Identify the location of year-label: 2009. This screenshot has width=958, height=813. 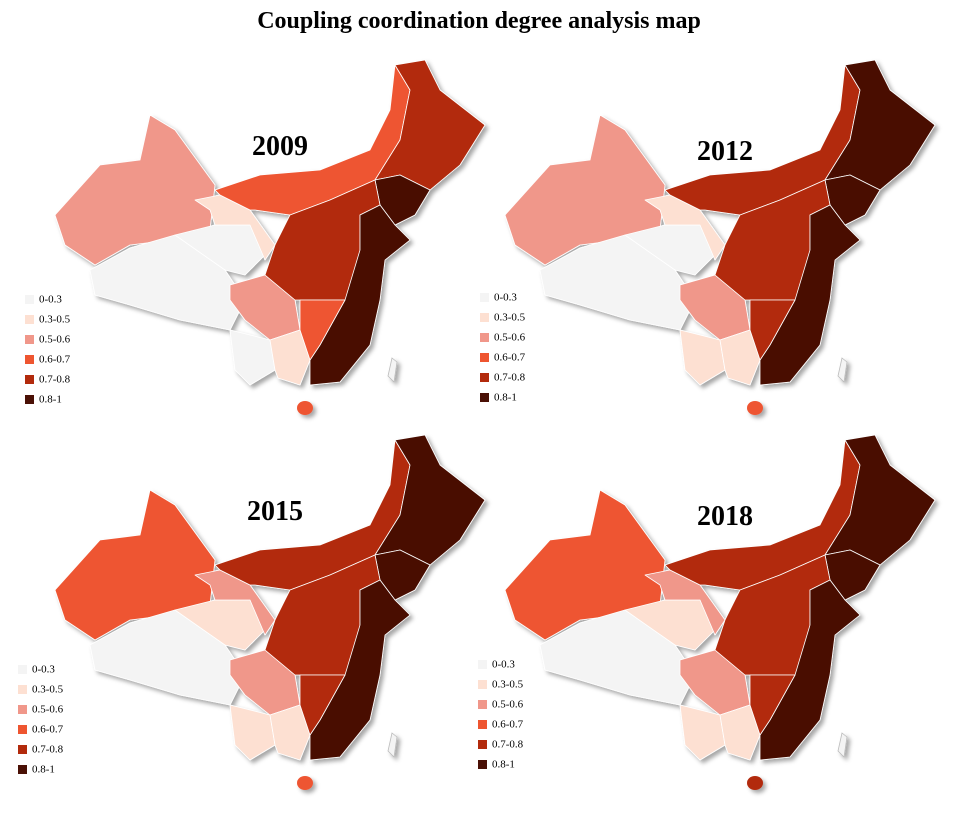
(280, 146).